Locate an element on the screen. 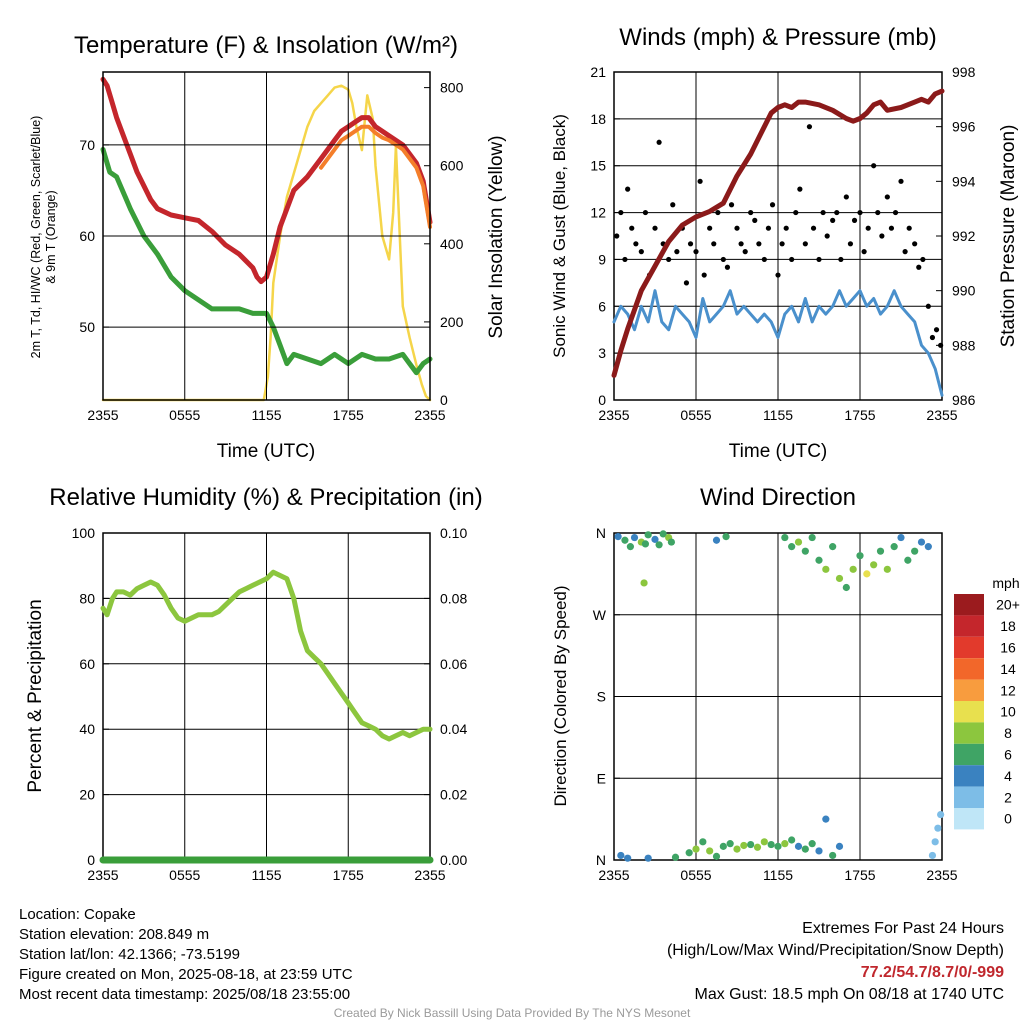 The image size is (1024, 1024). winds-x-tick-label: 1755 is located at coordinates (859, 415).